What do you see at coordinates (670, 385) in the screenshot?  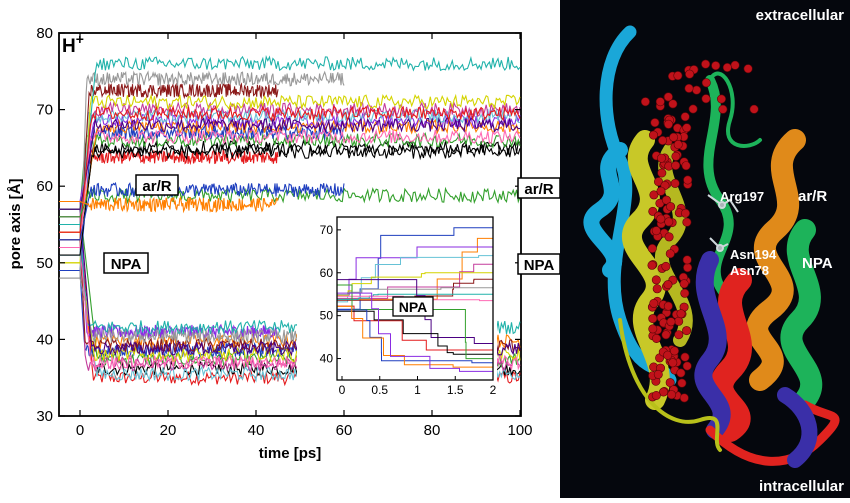 I see `loop-yellow` at bounding box center [670, 385].